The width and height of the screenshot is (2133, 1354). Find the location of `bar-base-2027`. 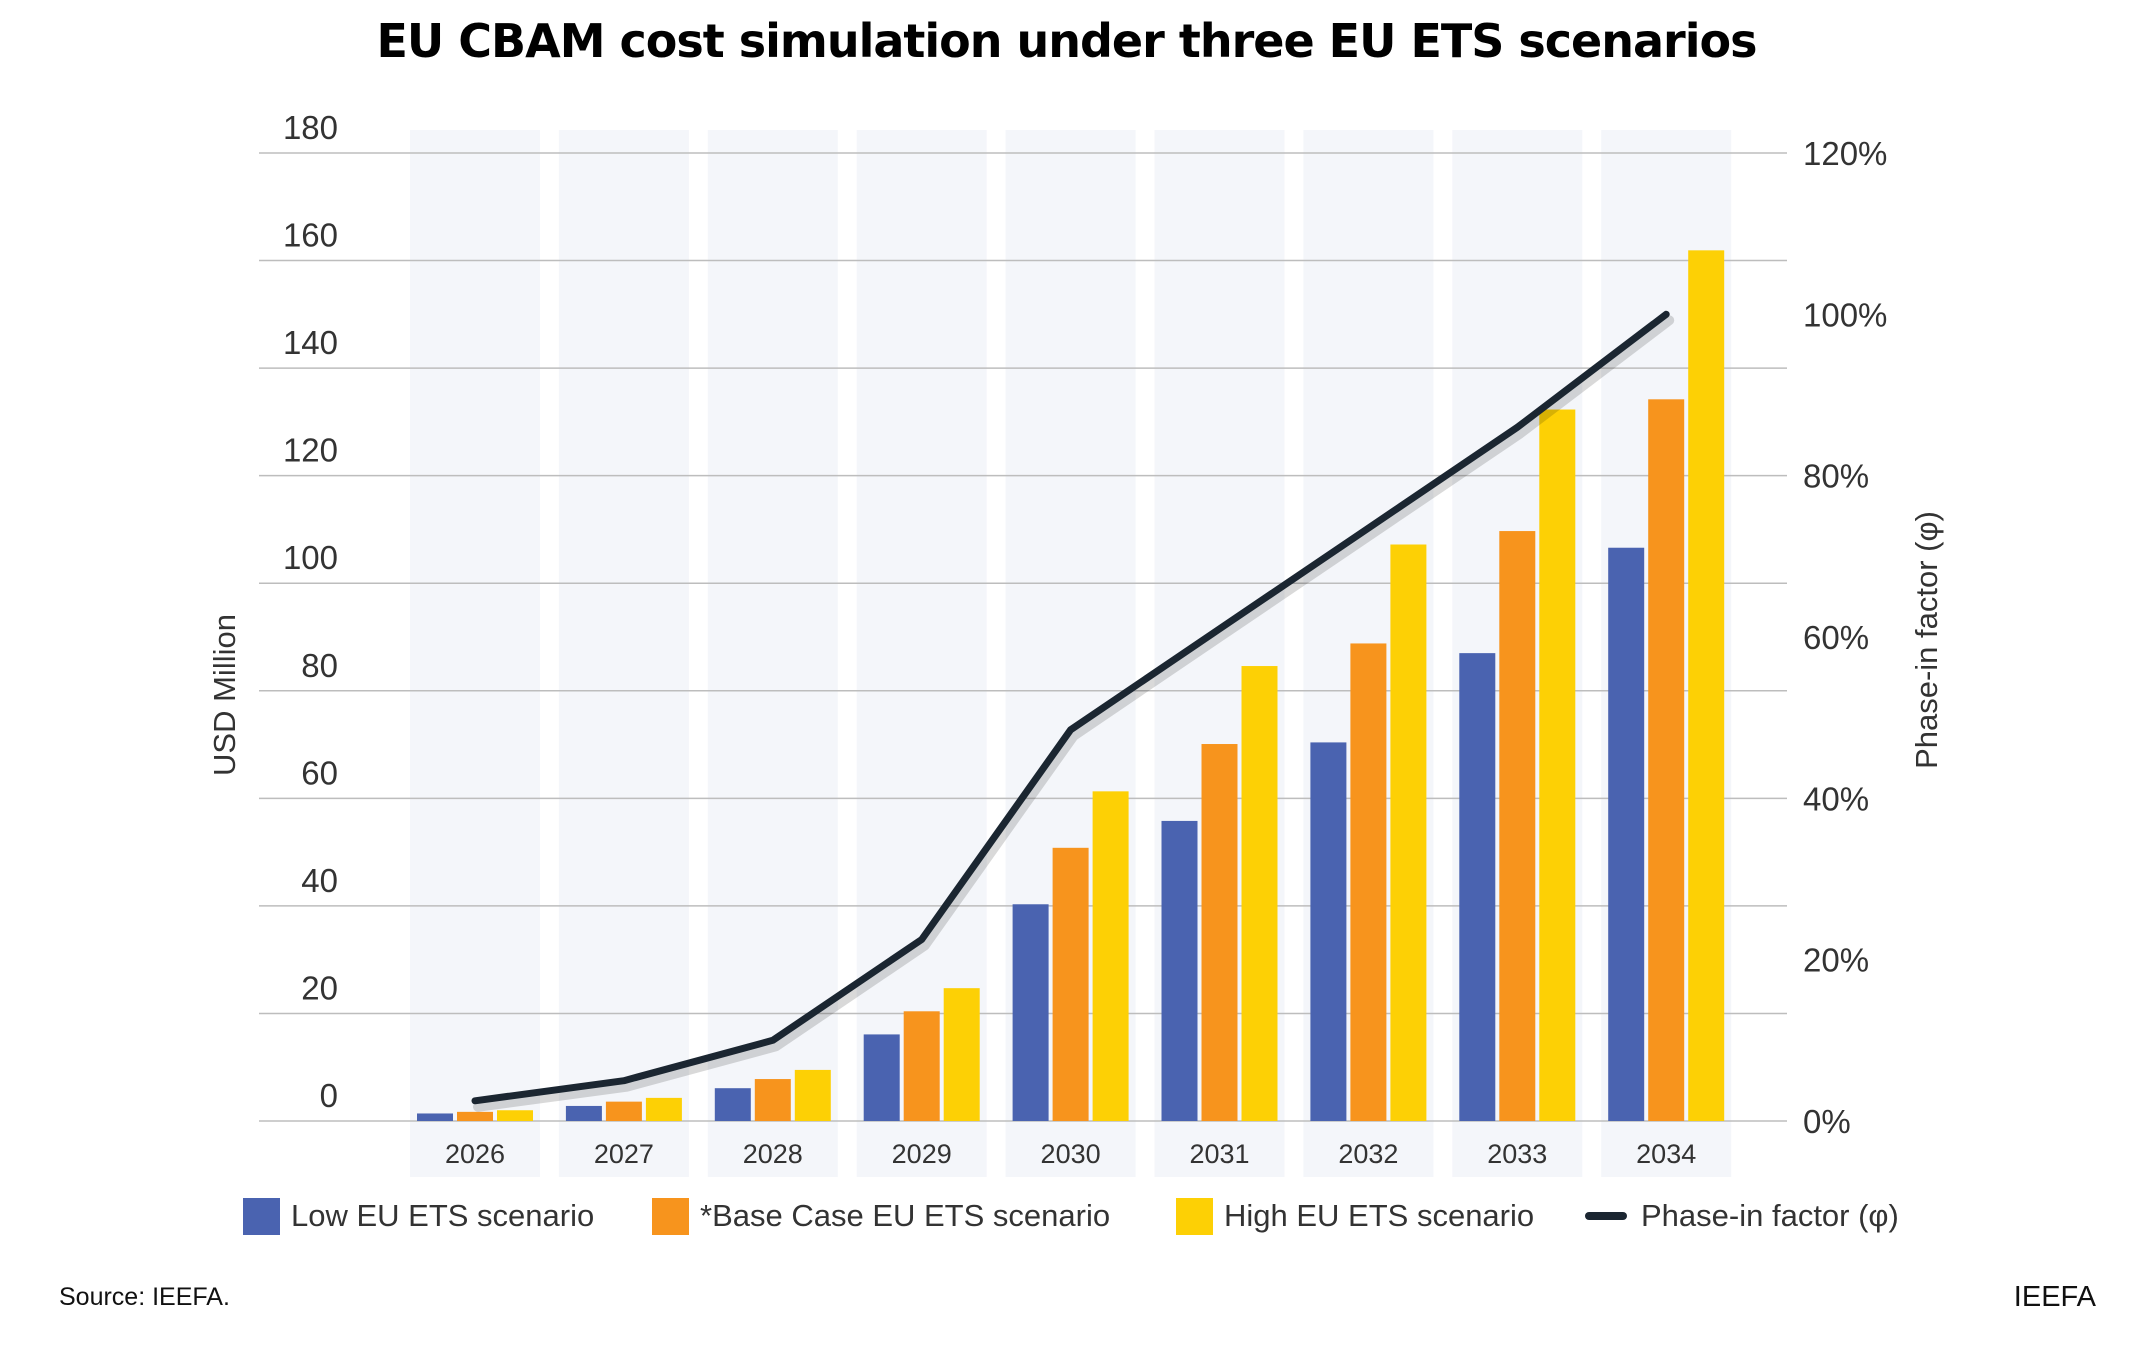

bar-base-2027 is located at coordinates (623, 1111).